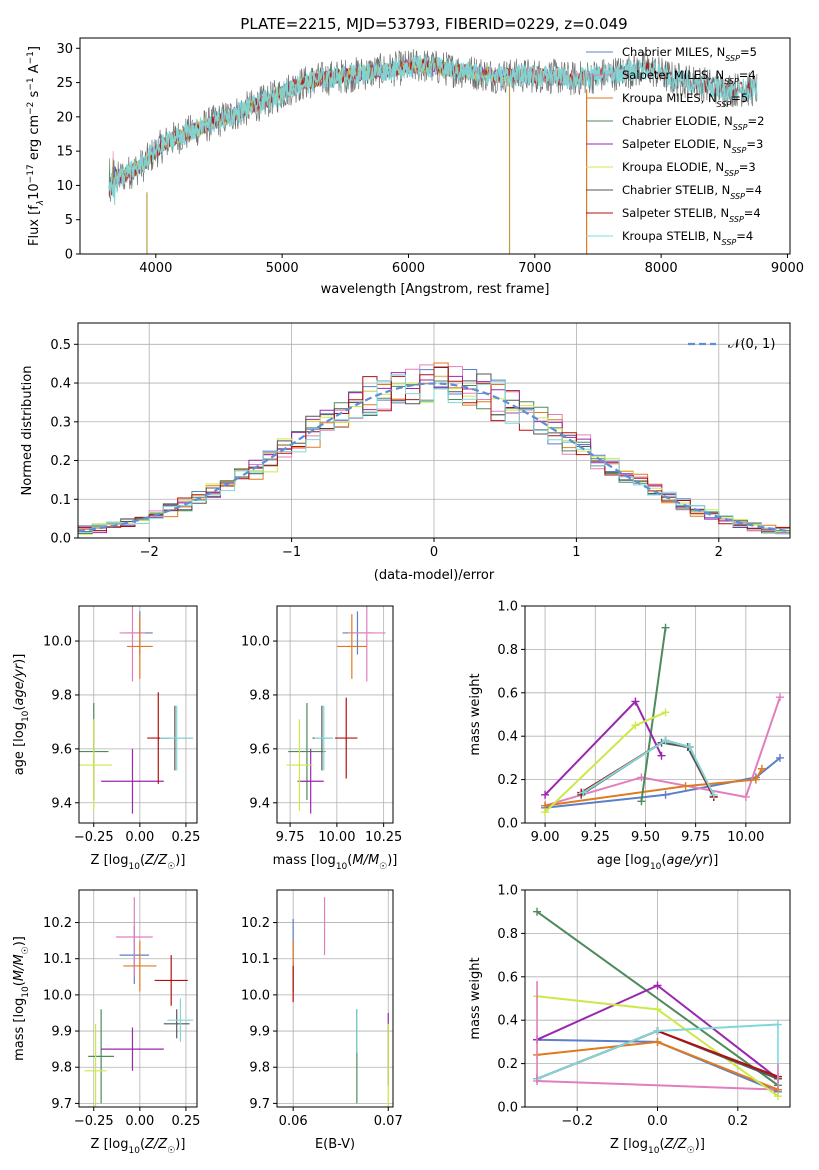 The image size is (819, 1170). I want to click on tick-label-x: 8000, so click(661, 268).